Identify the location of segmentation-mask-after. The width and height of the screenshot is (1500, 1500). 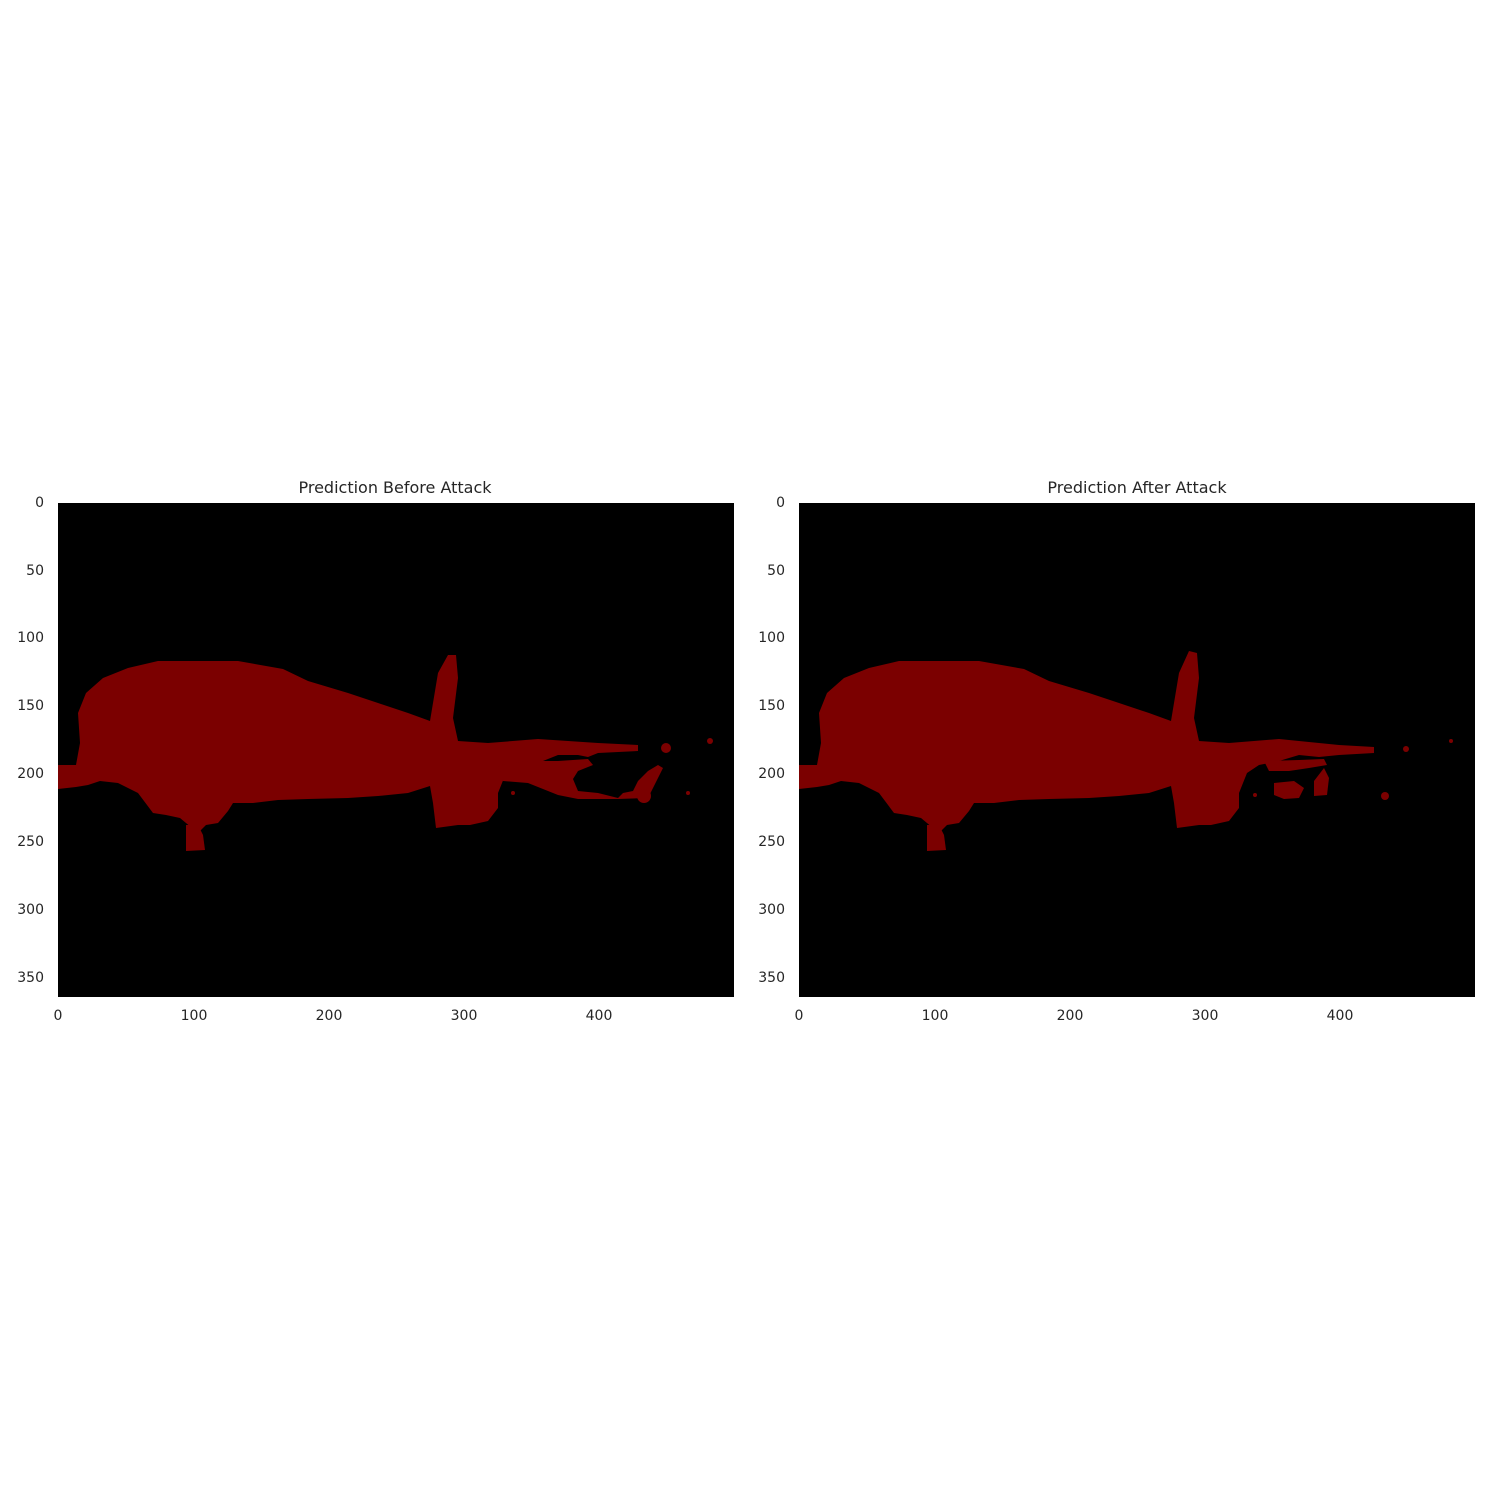
(1137, 750).